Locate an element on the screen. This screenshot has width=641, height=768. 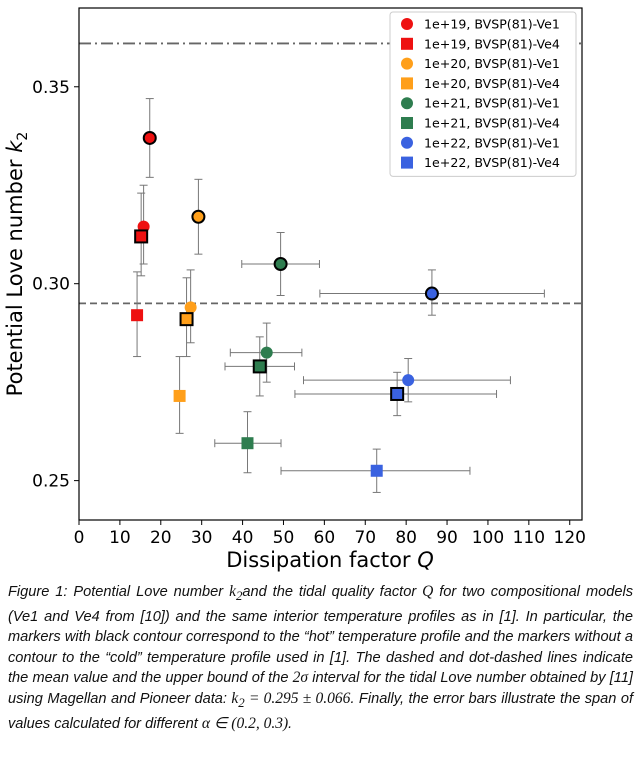
legend-label-6: 1e+22, BVSP(81)-Ve1 is located at coordinates (492, 142).